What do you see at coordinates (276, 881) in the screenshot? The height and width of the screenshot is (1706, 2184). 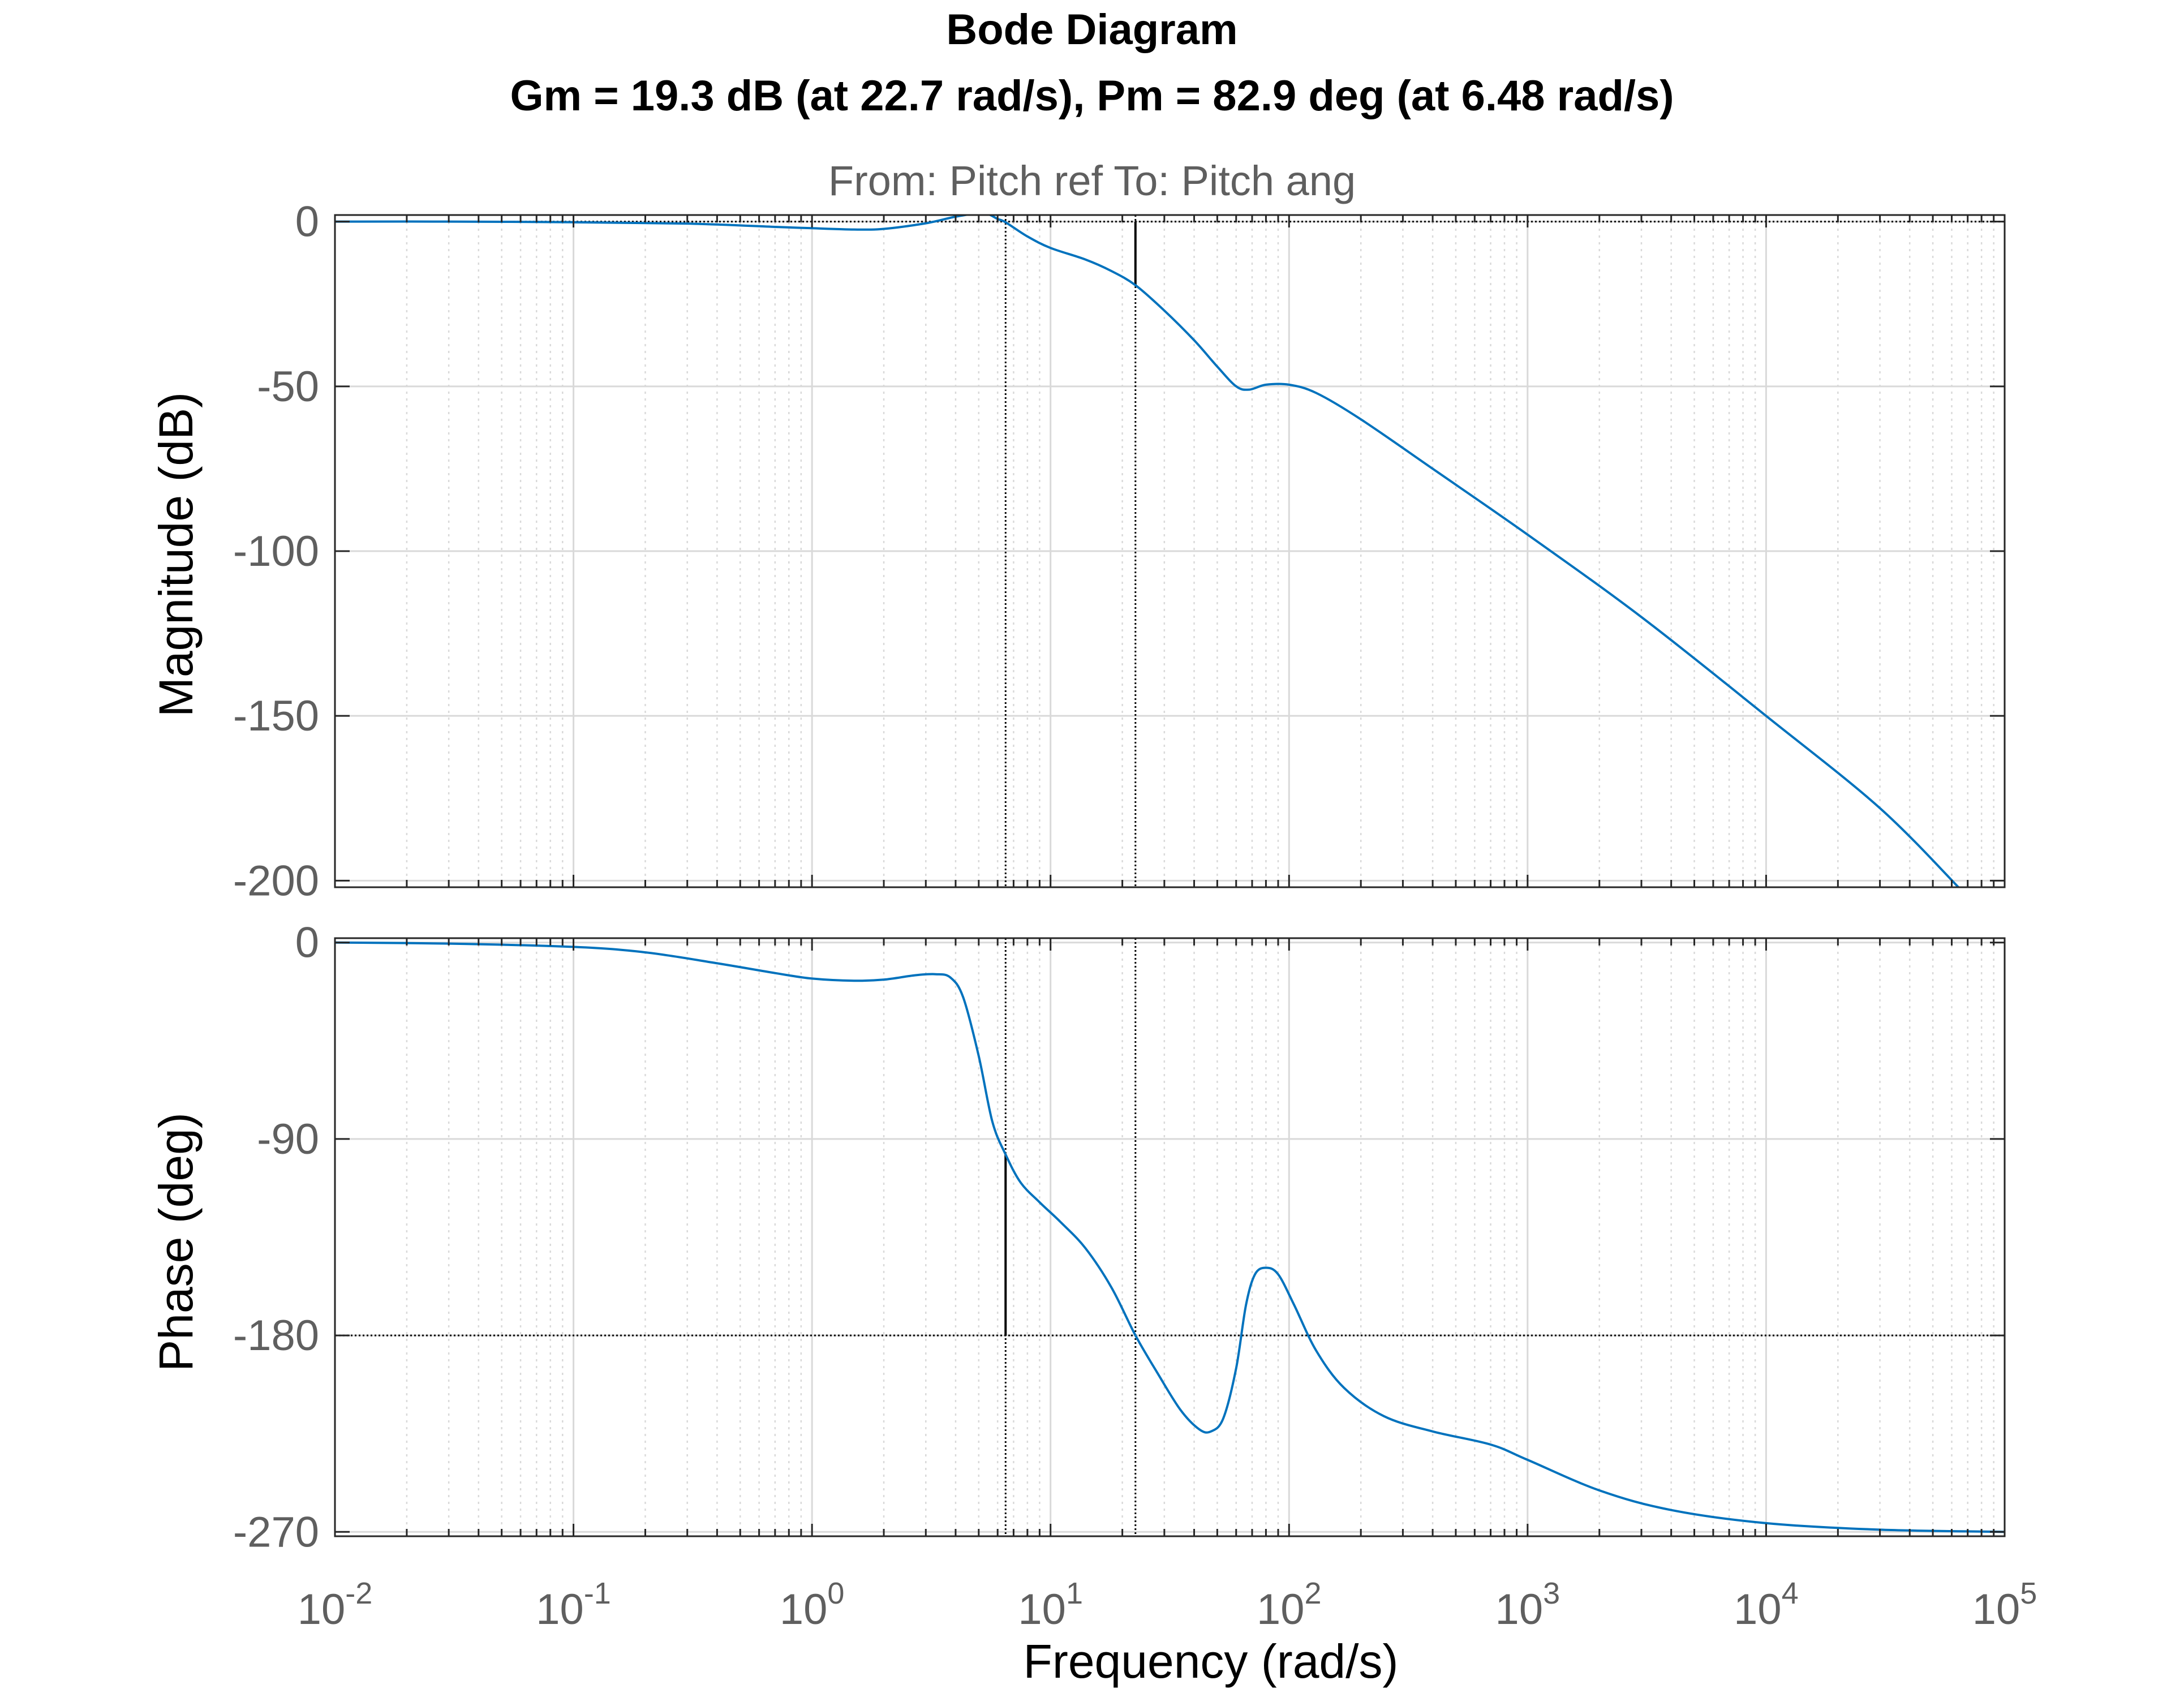 I see `y-tick-label: -200` at bounding box center [276, 881].